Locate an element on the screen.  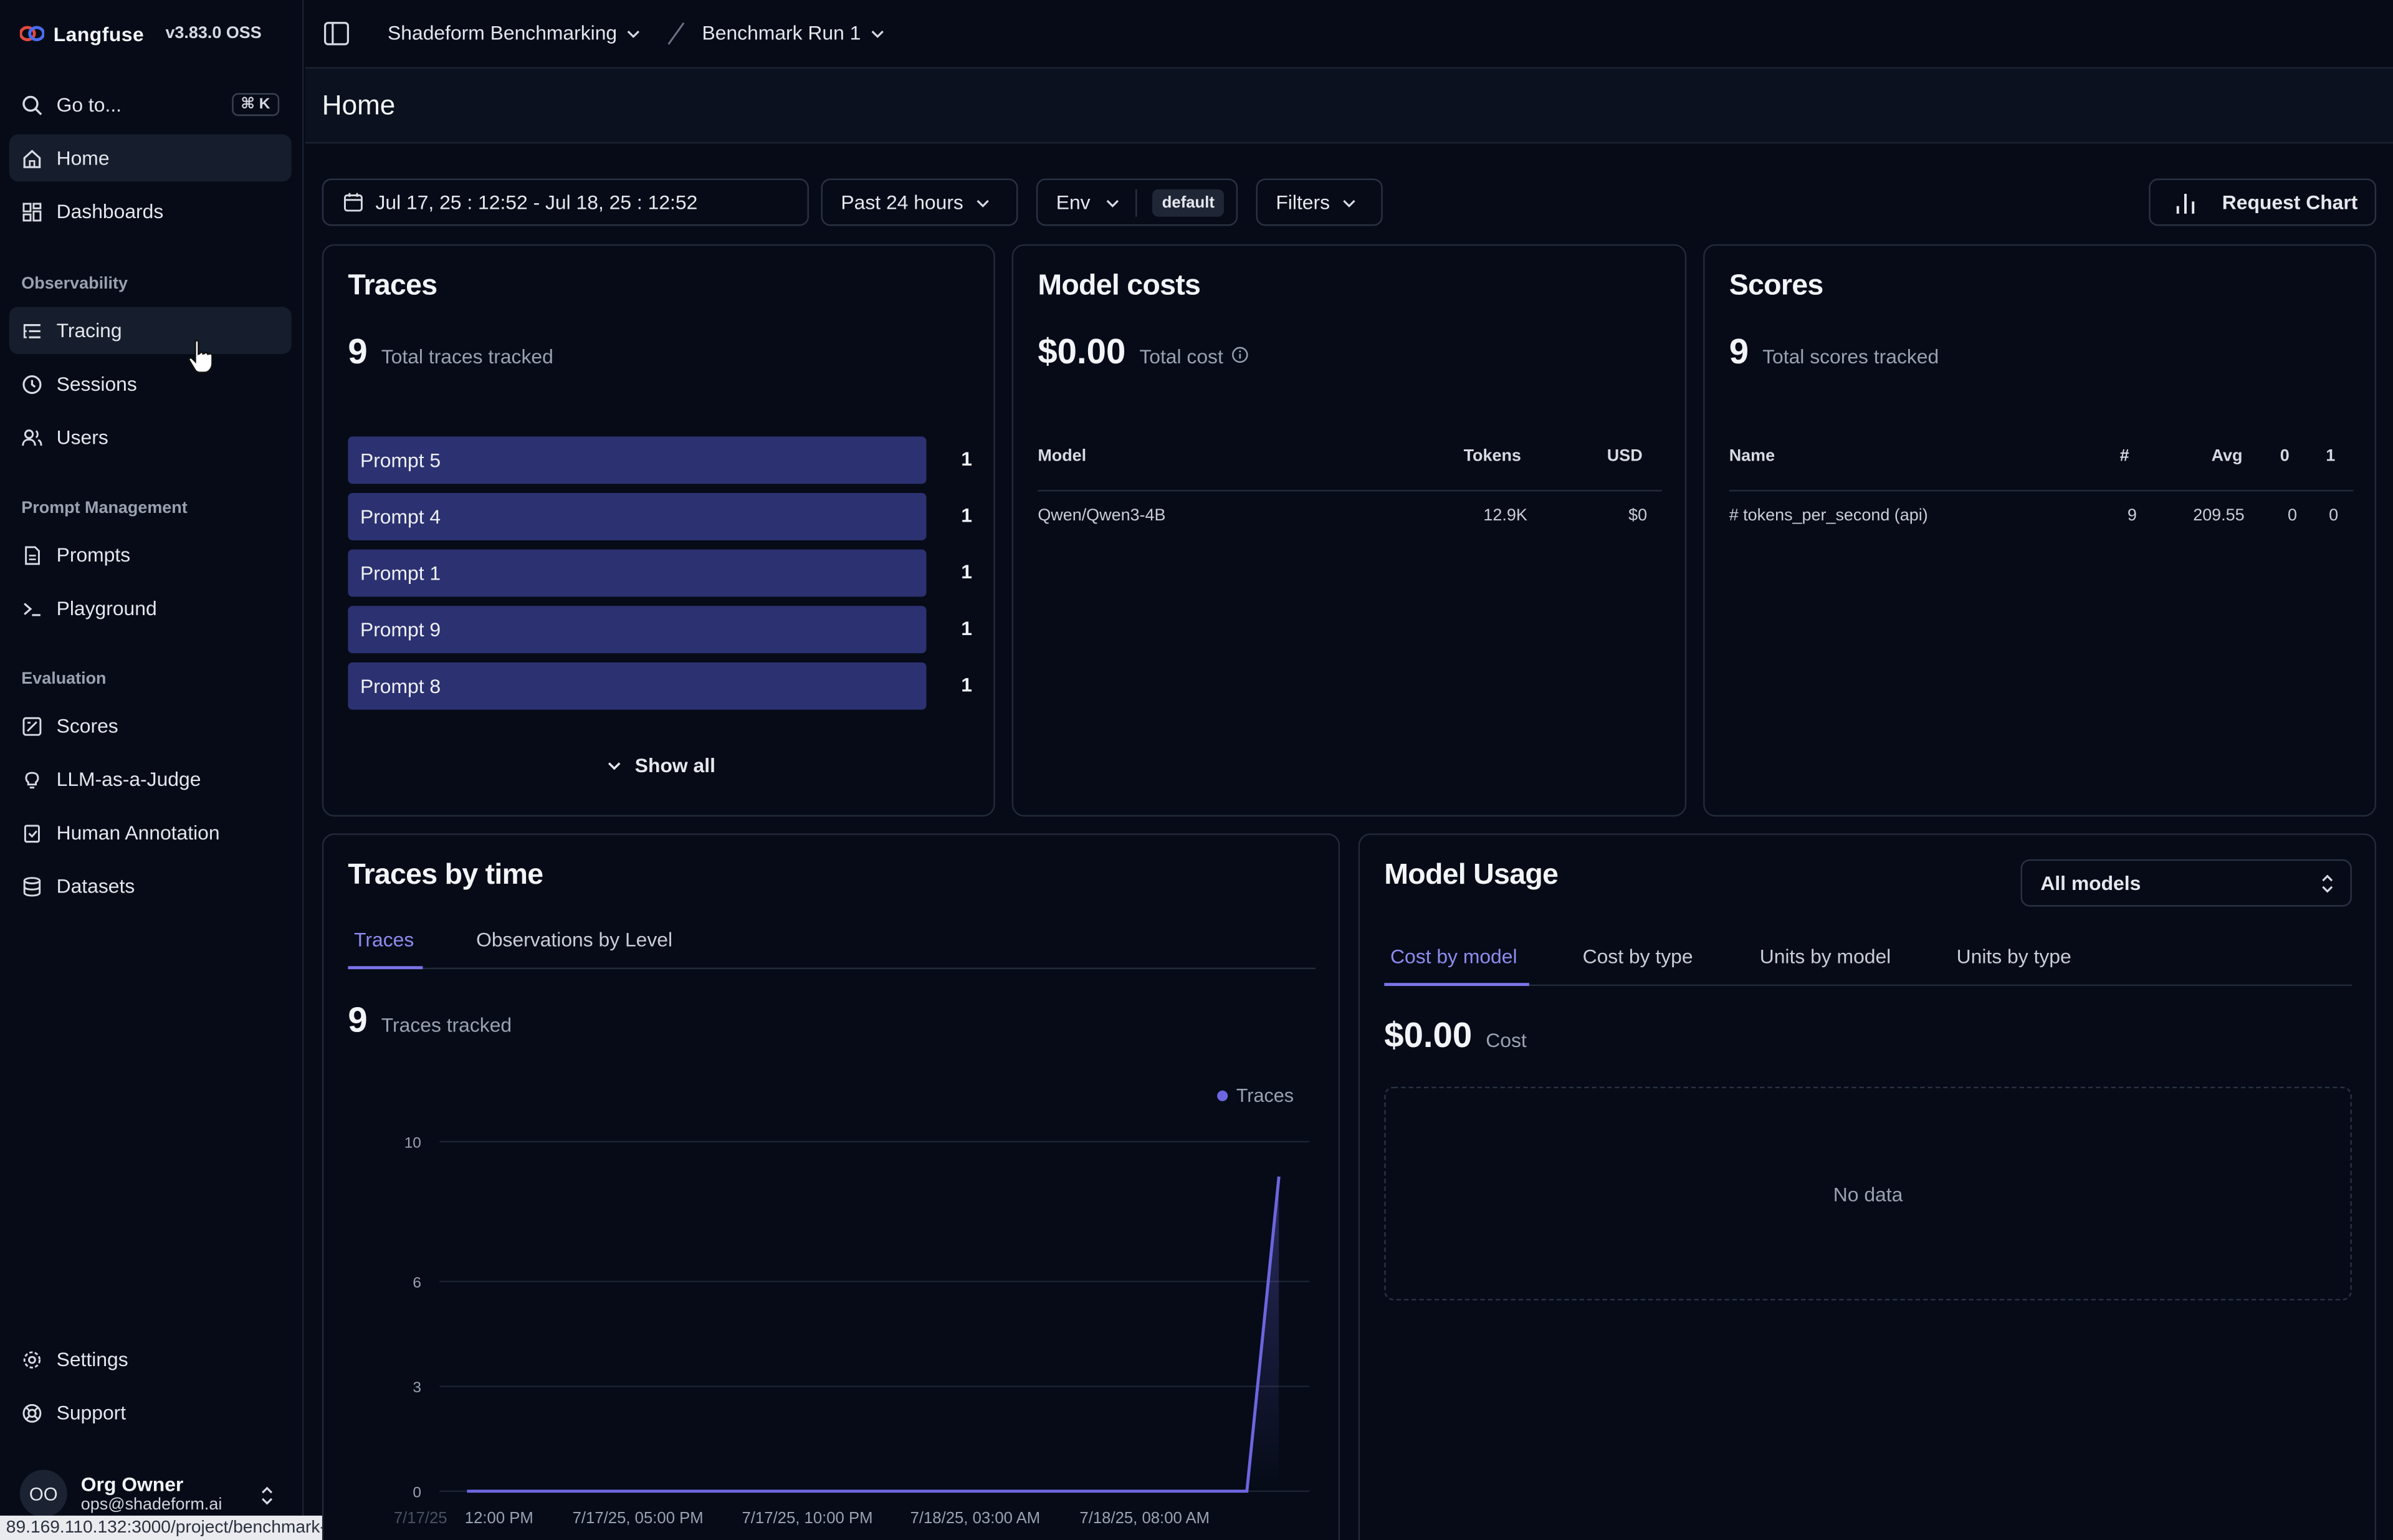
col-header-usd: USD is located at coordinates (1625, 456).